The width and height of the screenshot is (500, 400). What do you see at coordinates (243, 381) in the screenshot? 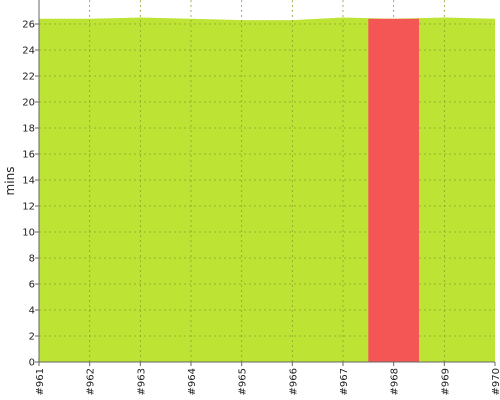
I see `x-tick-label-965: #965` at bounding box center [243, 381].